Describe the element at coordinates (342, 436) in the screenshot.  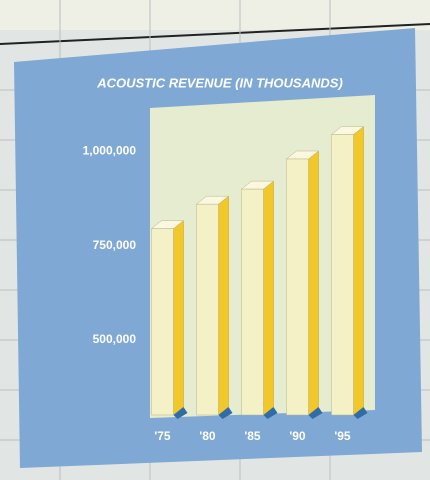
I see `x-tick-label: '95` at that location.